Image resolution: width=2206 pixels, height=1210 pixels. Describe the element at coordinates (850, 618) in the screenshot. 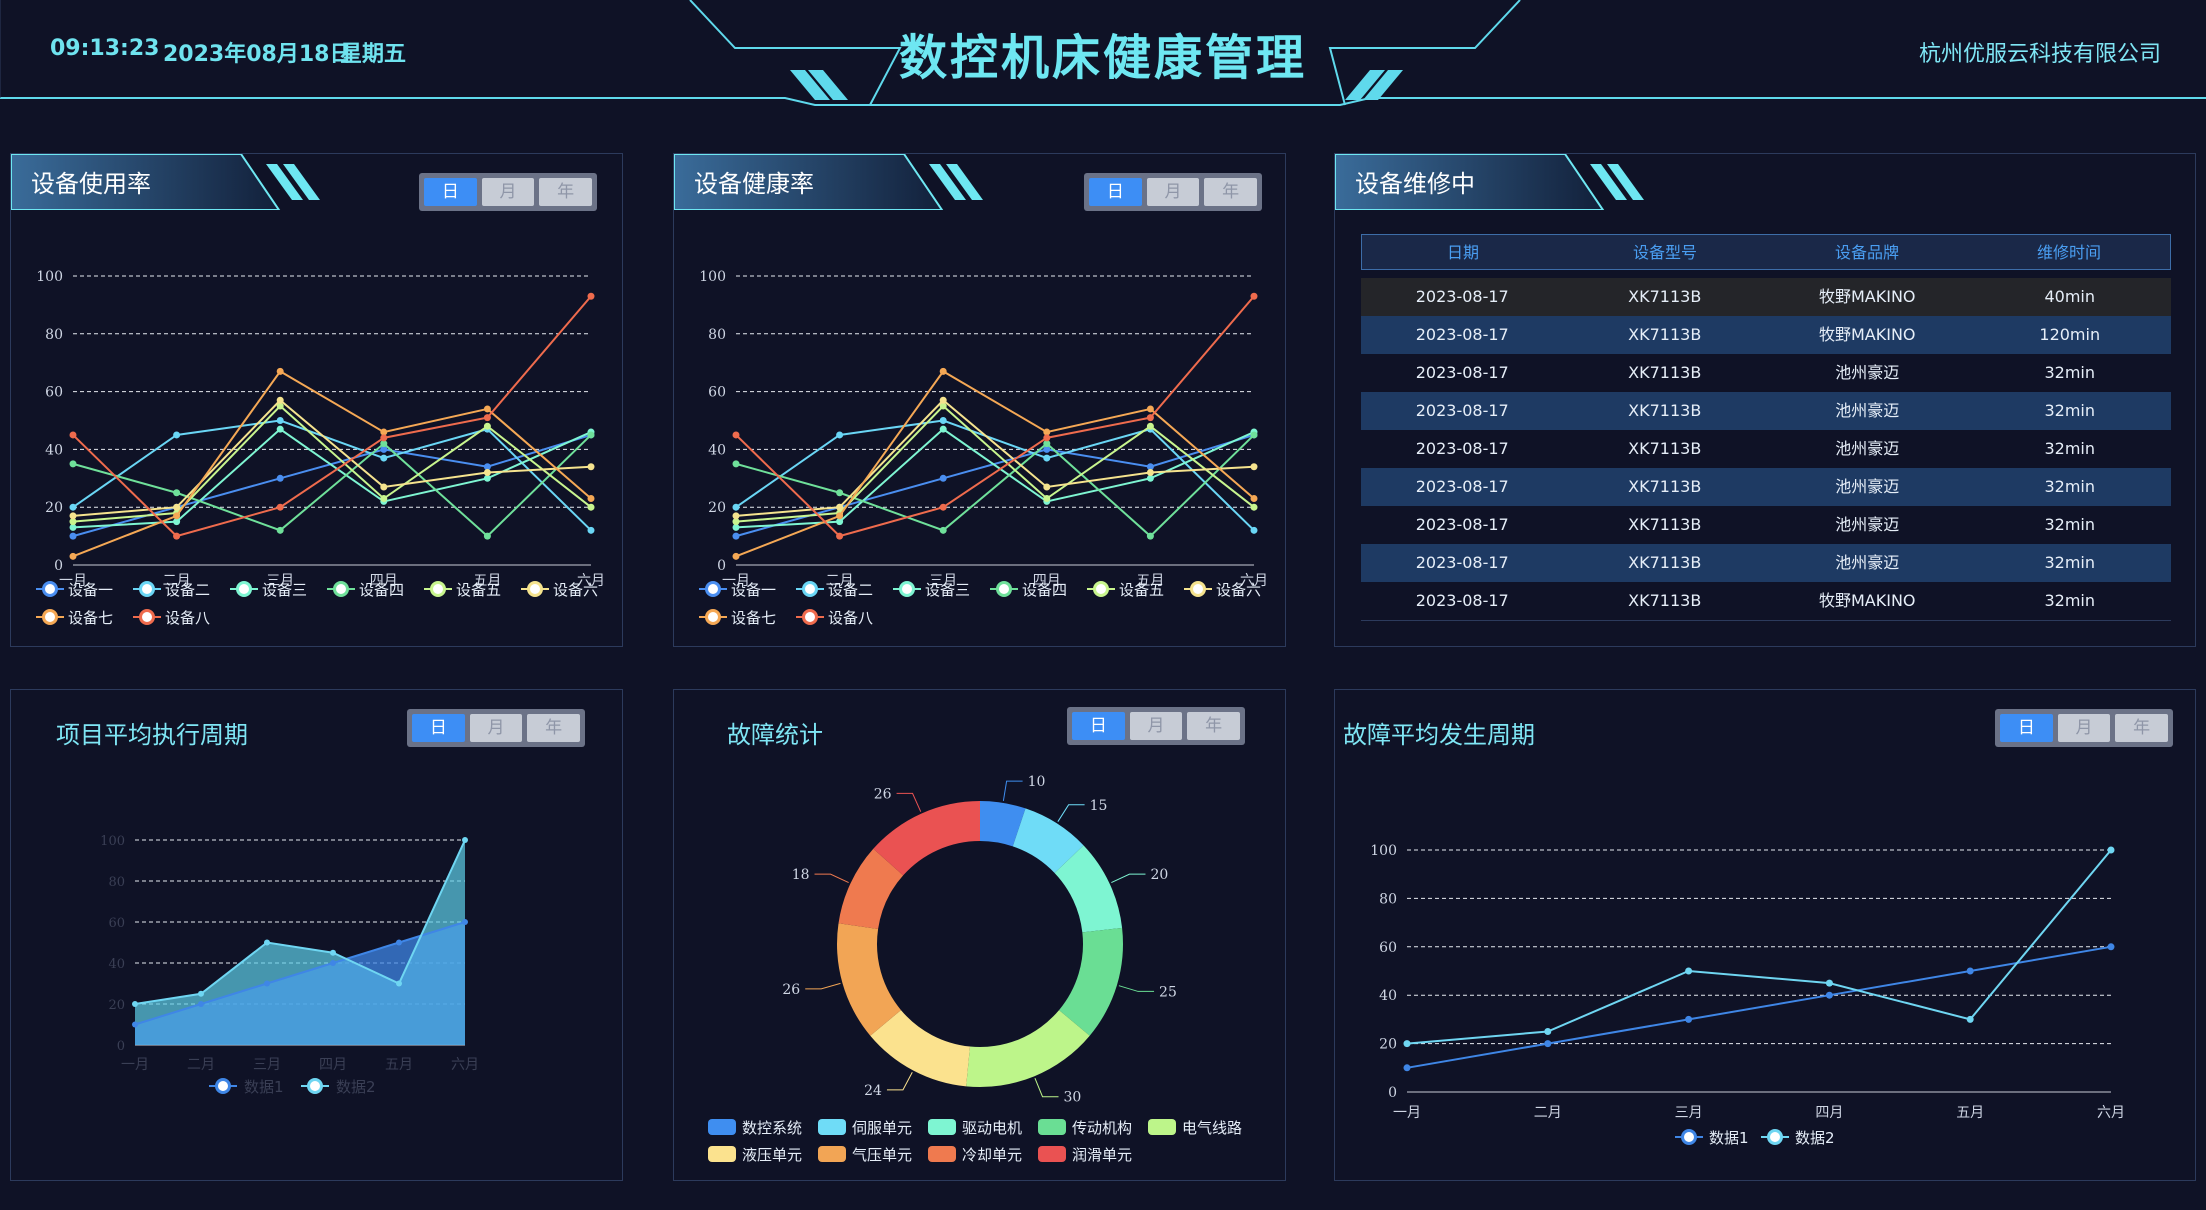

I see `legend-label: 设备八` at that location.